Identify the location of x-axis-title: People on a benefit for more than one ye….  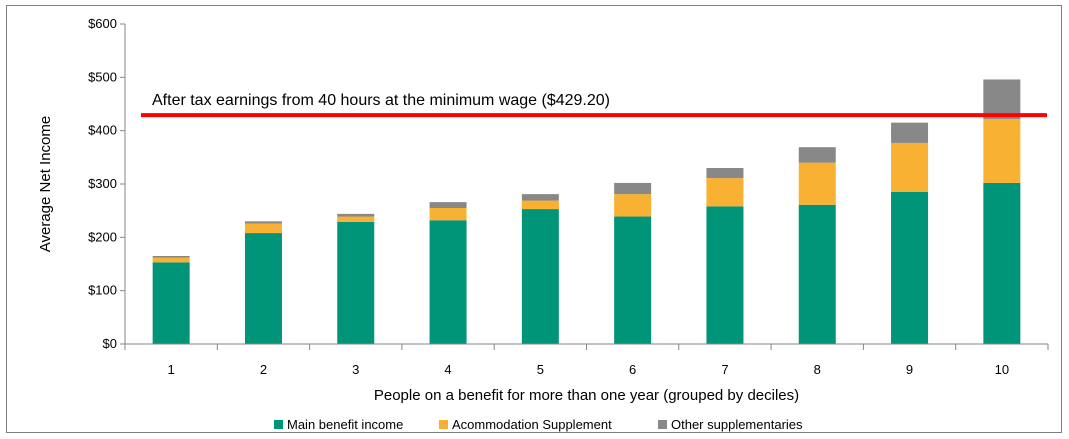
(586, 395).